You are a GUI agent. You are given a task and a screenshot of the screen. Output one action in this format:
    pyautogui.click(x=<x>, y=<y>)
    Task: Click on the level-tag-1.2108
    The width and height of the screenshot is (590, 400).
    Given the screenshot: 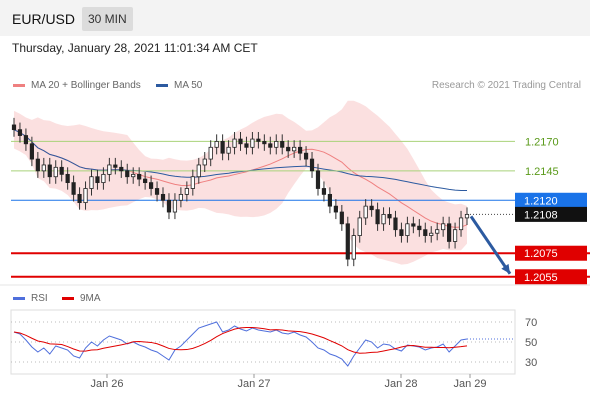 What is the action you would take?
    pyautogui.click(x=551, y=214)
    